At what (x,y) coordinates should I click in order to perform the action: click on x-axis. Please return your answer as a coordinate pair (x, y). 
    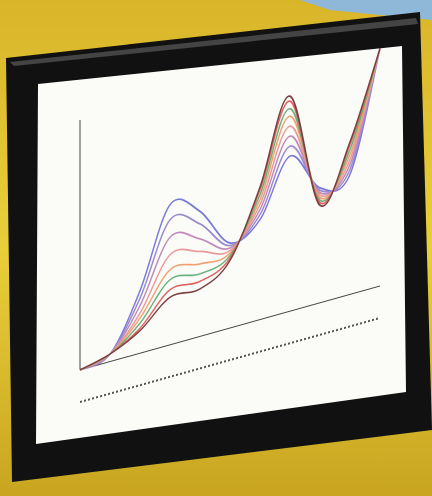
    Looking at the image, I should click on (230, 328).